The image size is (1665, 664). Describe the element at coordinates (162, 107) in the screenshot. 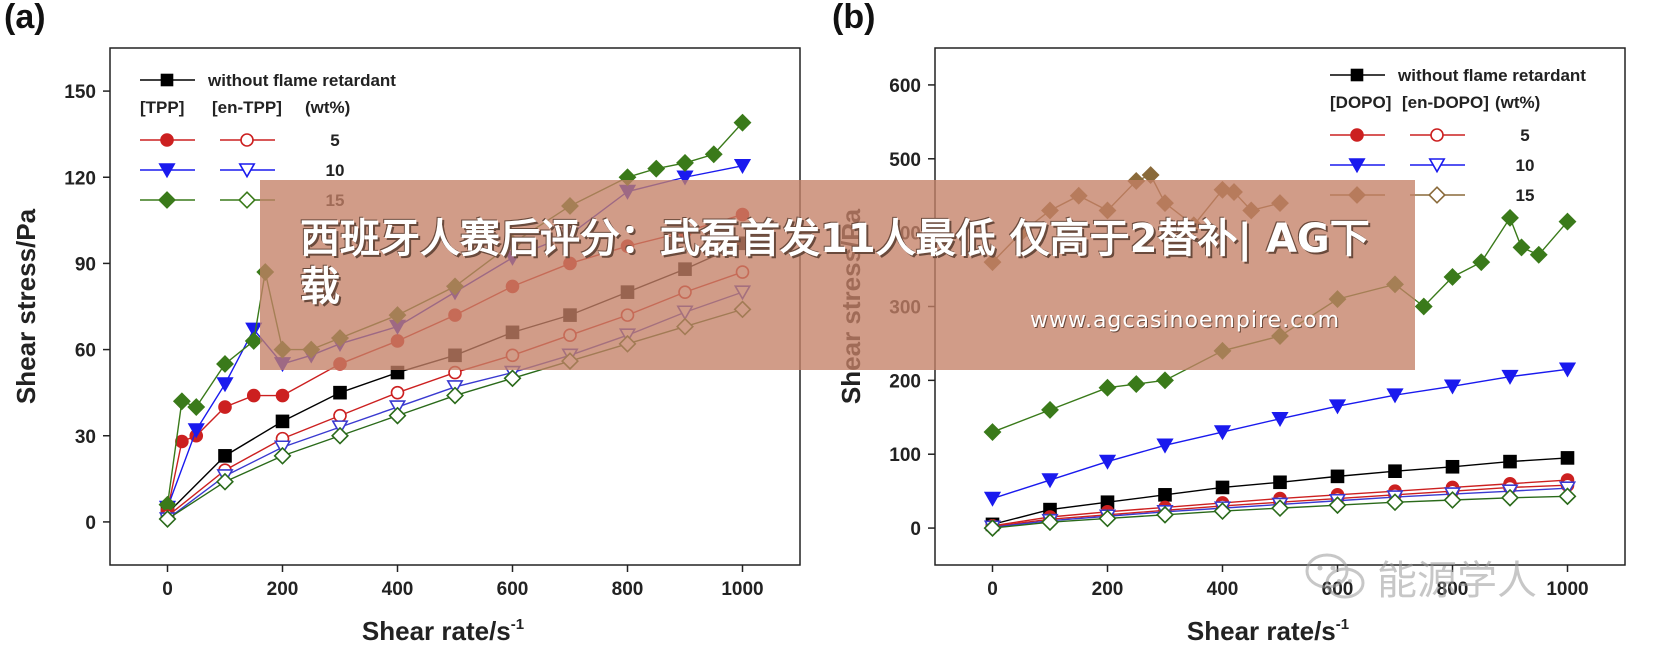

I see `p1-legend-col-a: [TPP]` at that location.